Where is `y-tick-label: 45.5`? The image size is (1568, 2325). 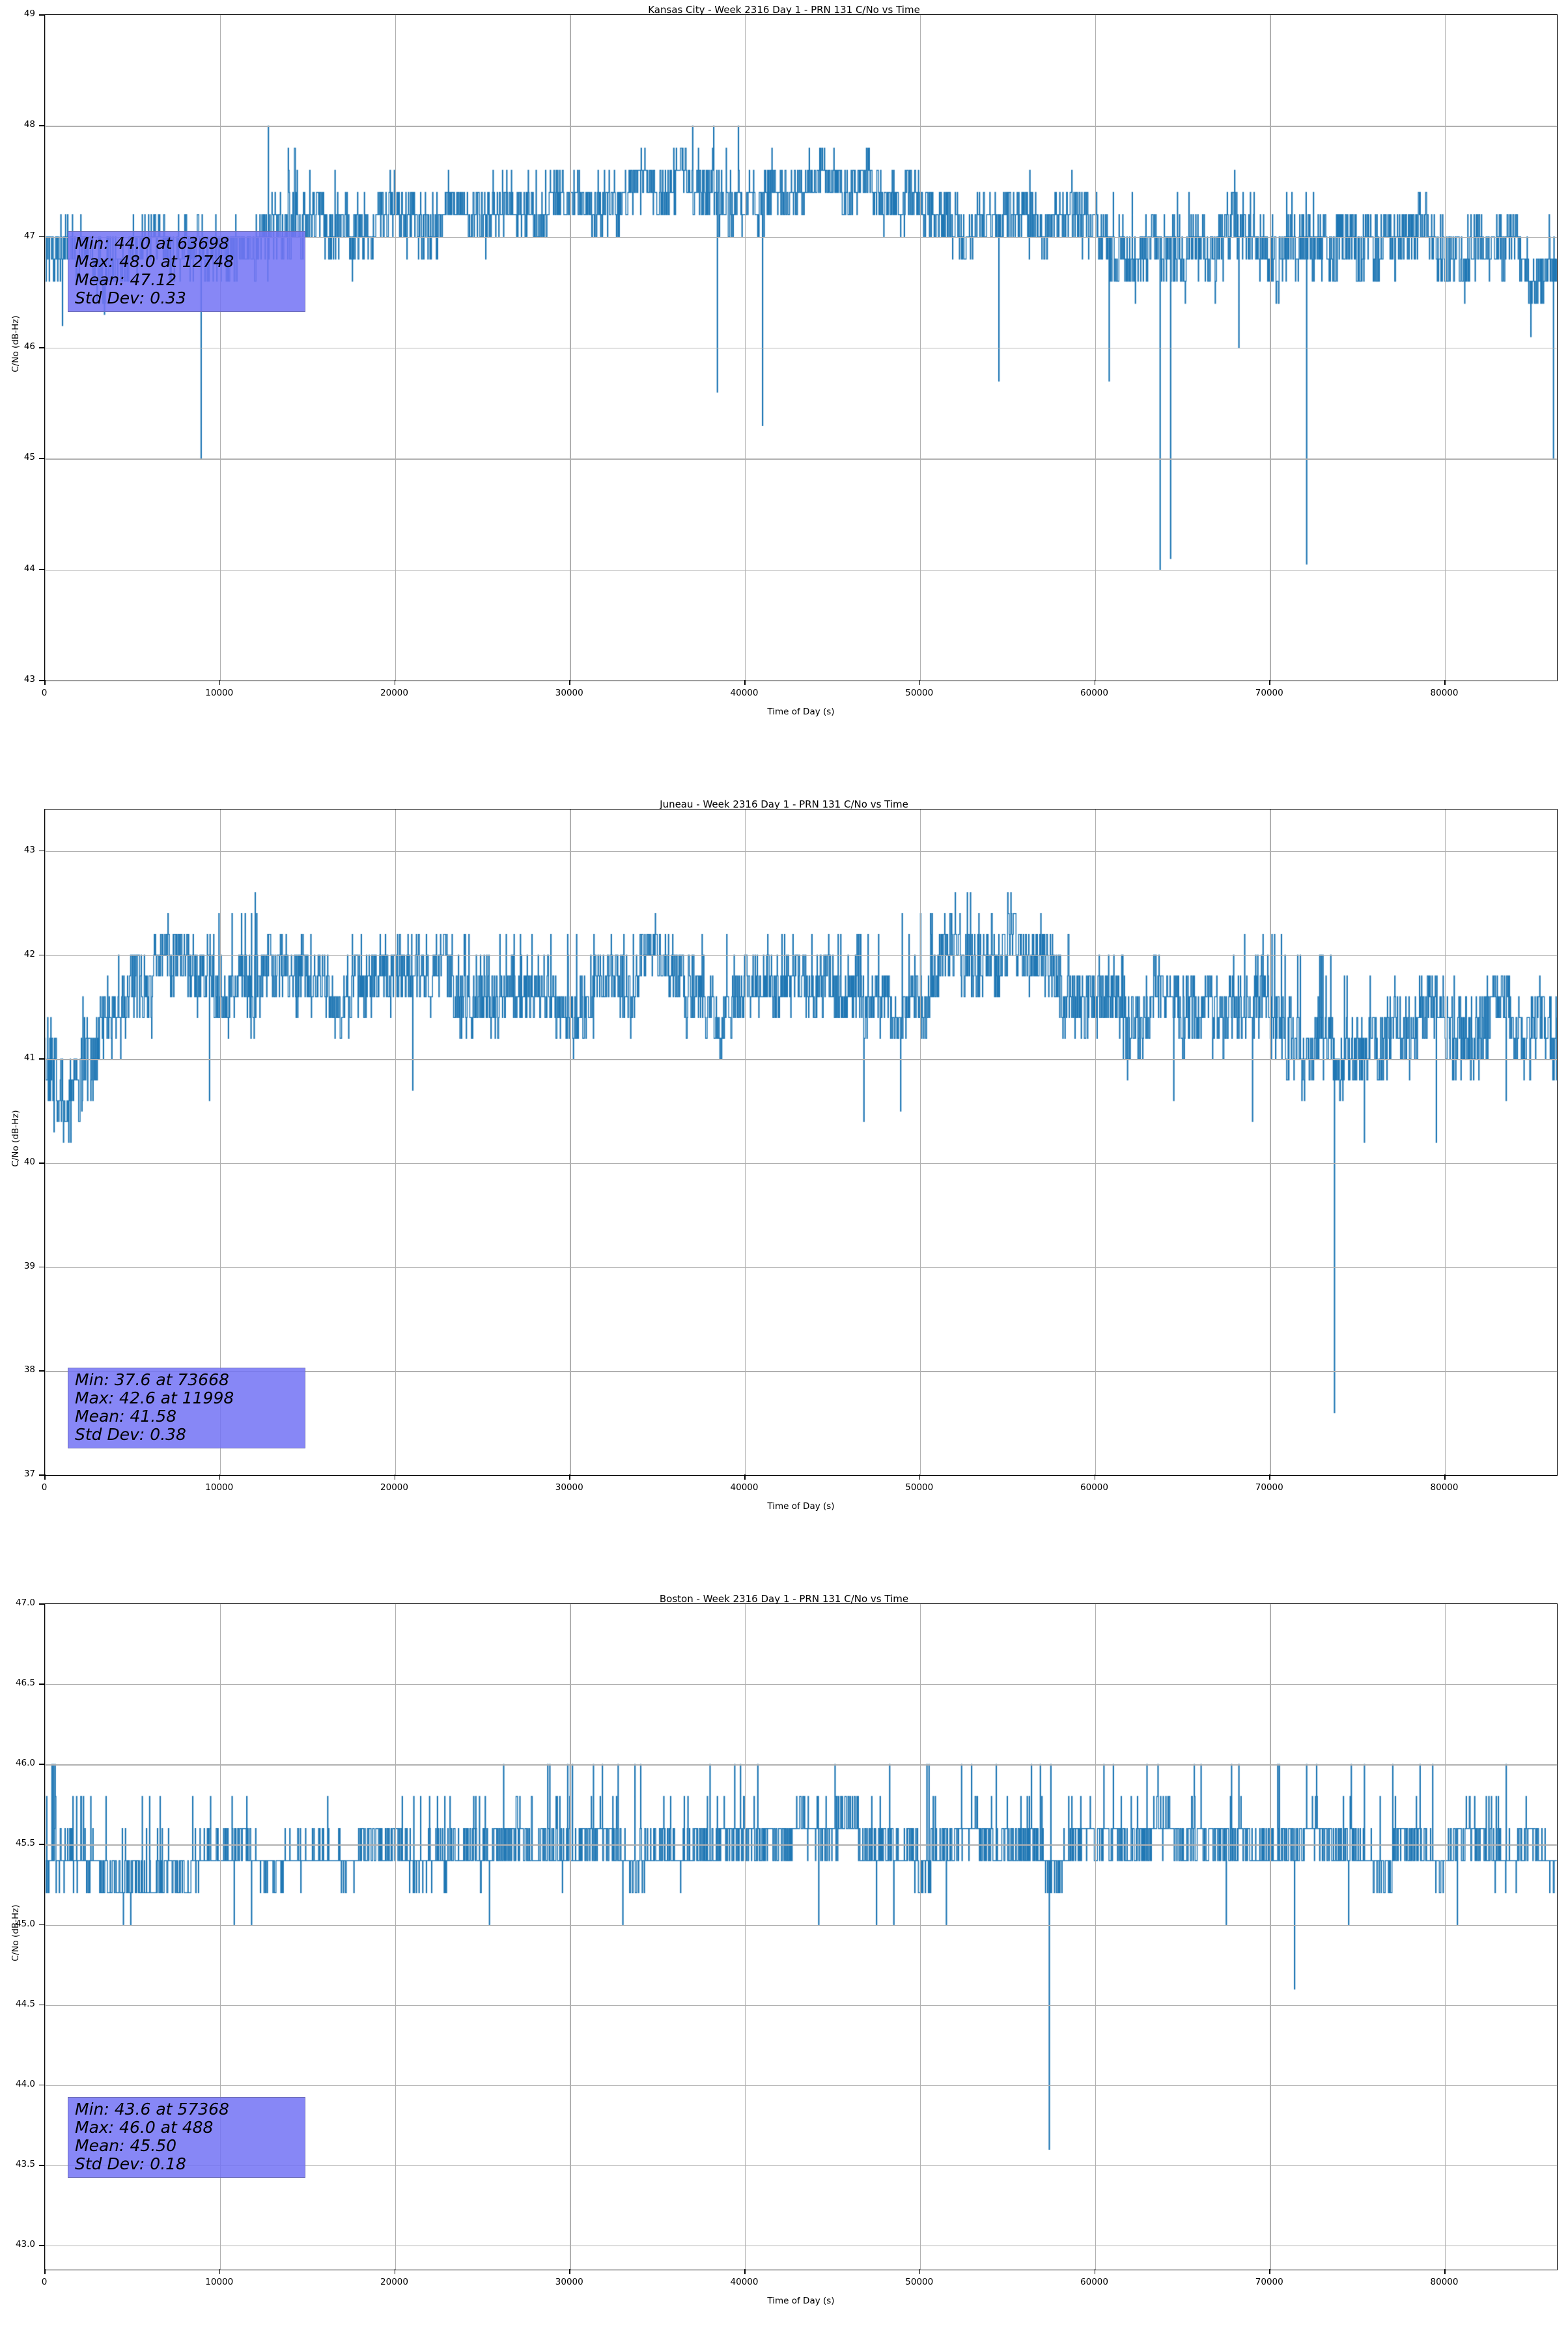 y-tick-label: 45.5 is located at coordinates (25, 1843).